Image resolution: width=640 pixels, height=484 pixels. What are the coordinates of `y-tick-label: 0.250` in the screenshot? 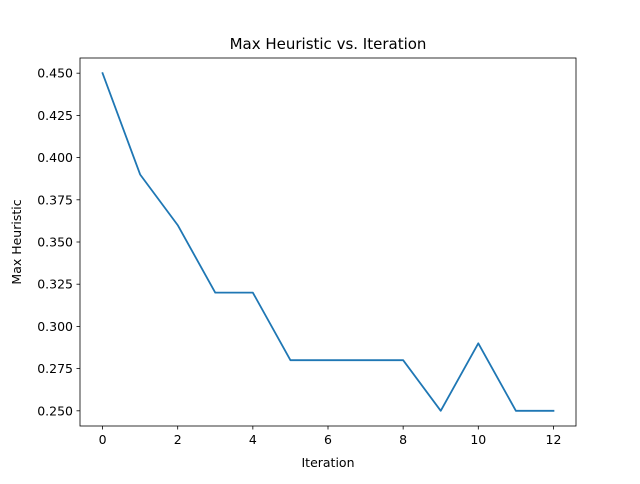 It's located at (55, 410).